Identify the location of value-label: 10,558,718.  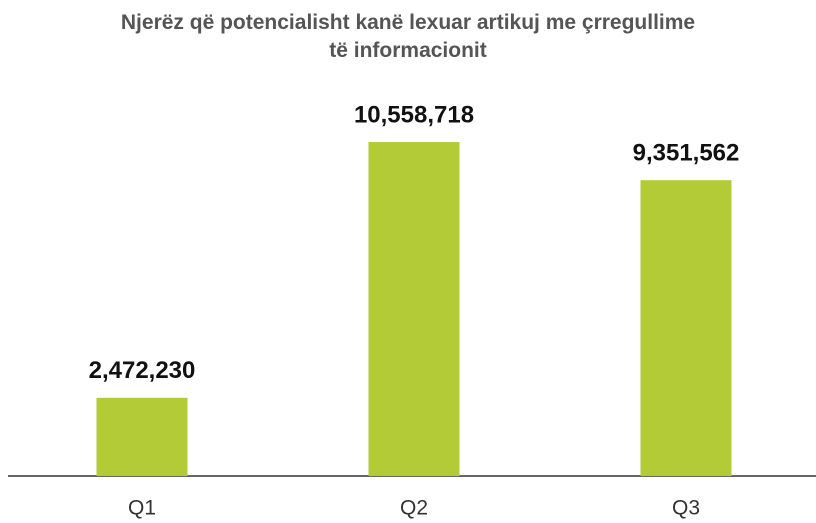
(414, 114).